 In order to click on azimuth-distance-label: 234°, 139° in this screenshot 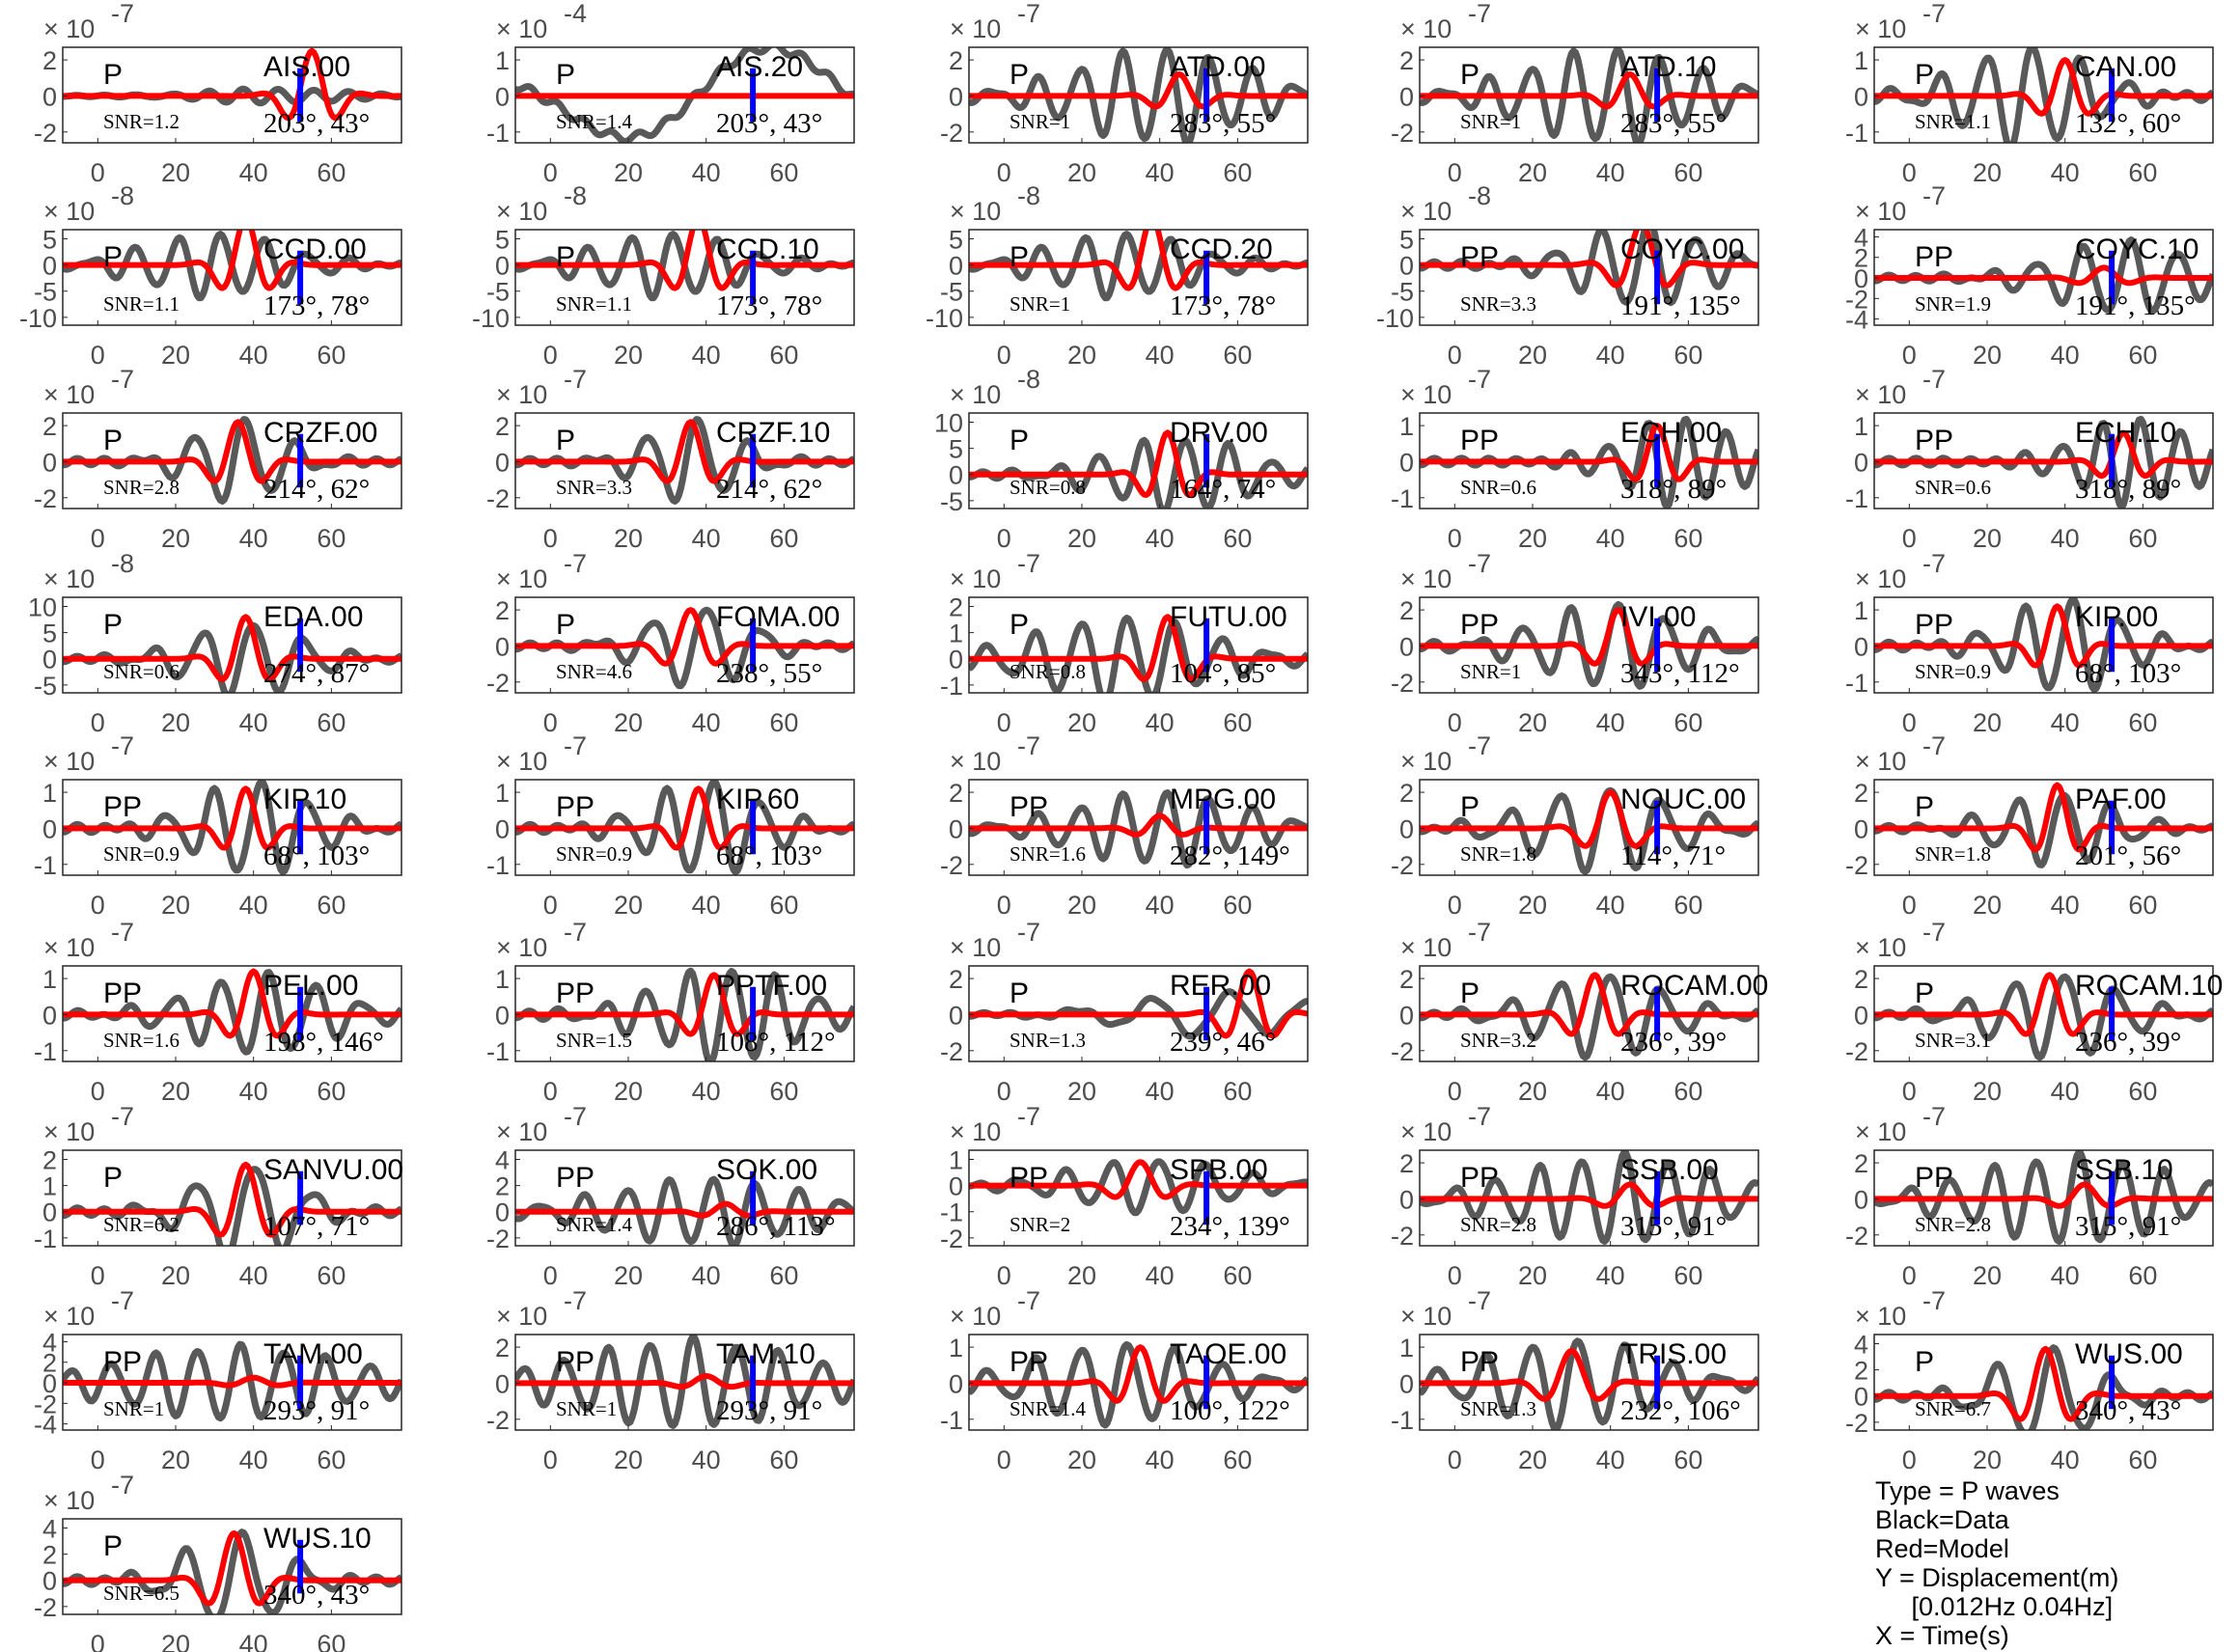, I will do `click(1230, 1226)`.